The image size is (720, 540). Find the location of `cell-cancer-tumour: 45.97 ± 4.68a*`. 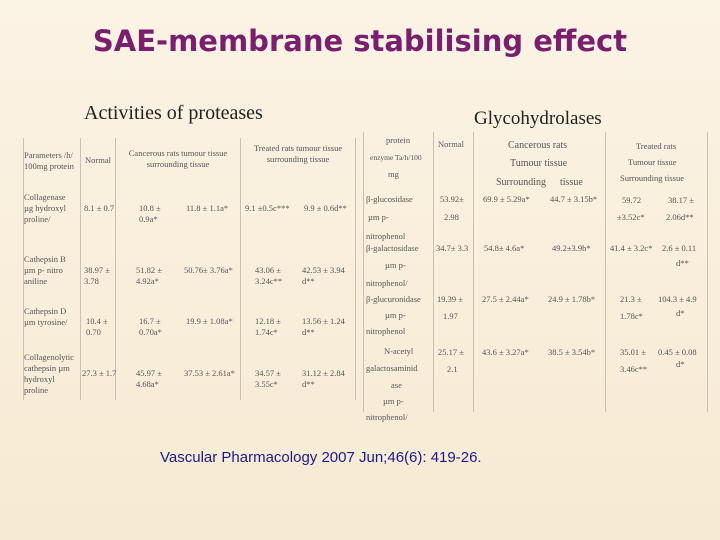

cell-cancer-tumour: 45.97 ± 4.68a* is located at coordinates (149, 378).